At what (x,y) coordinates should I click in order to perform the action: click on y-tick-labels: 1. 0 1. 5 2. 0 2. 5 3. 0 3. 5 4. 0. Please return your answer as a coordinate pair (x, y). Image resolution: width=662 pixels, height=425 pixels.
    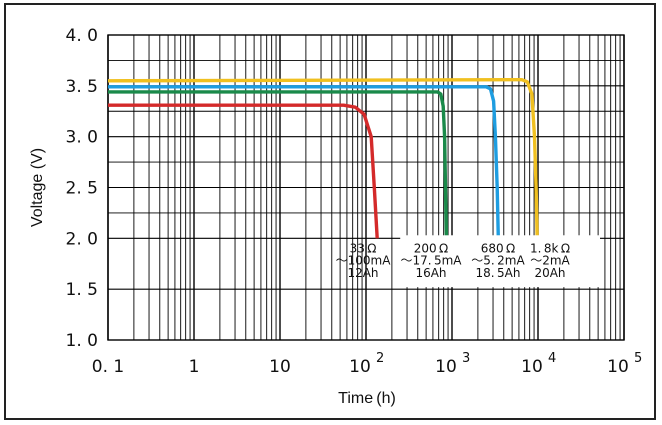
    Looking at the image, I should click on (82, 188).